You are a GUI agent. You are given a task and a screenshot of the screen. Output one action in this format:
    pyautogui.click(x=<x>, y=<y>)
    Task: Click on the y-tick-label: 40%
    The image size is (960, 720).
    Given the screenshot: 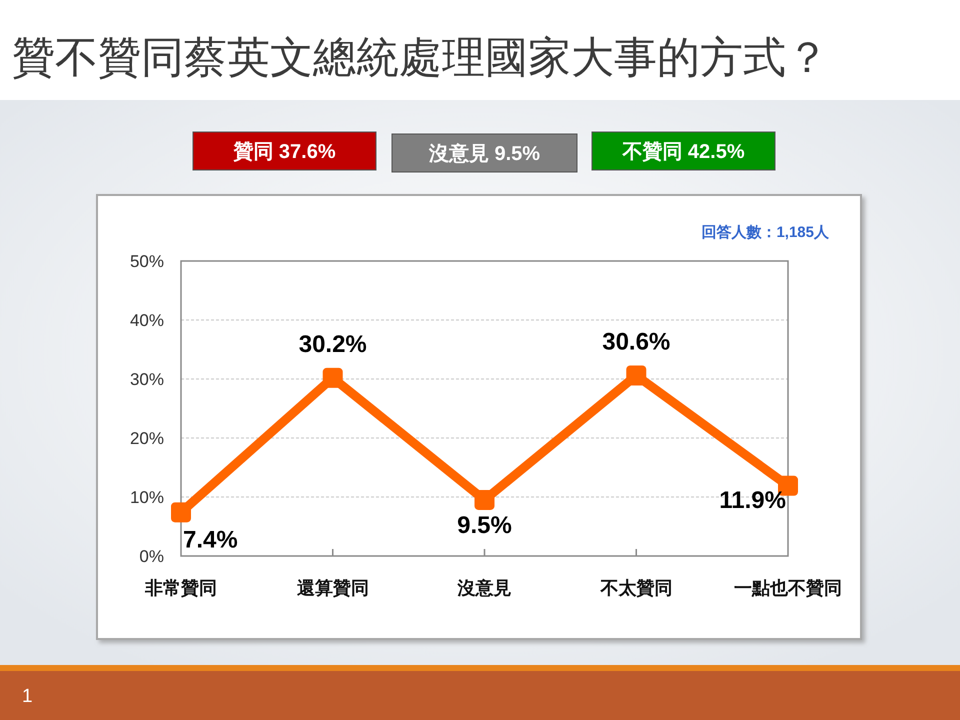 What is the action you would take?
    pyautogui.click(x=147, y=320)
    